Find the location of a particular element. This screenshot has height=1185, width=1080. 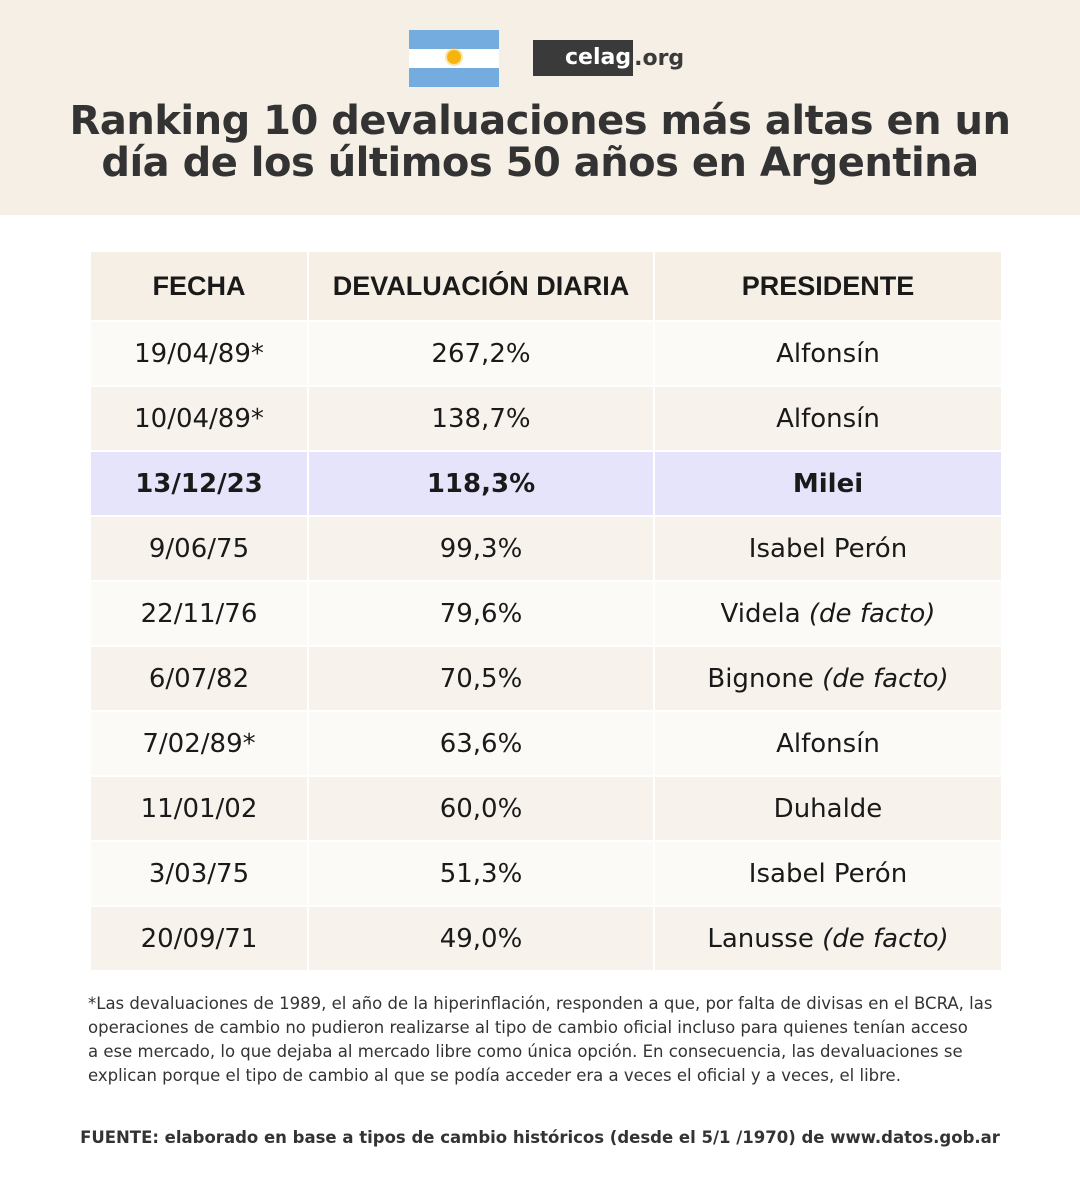

cell-devaluacion: 79,6% is located at coordinates (481, 613).